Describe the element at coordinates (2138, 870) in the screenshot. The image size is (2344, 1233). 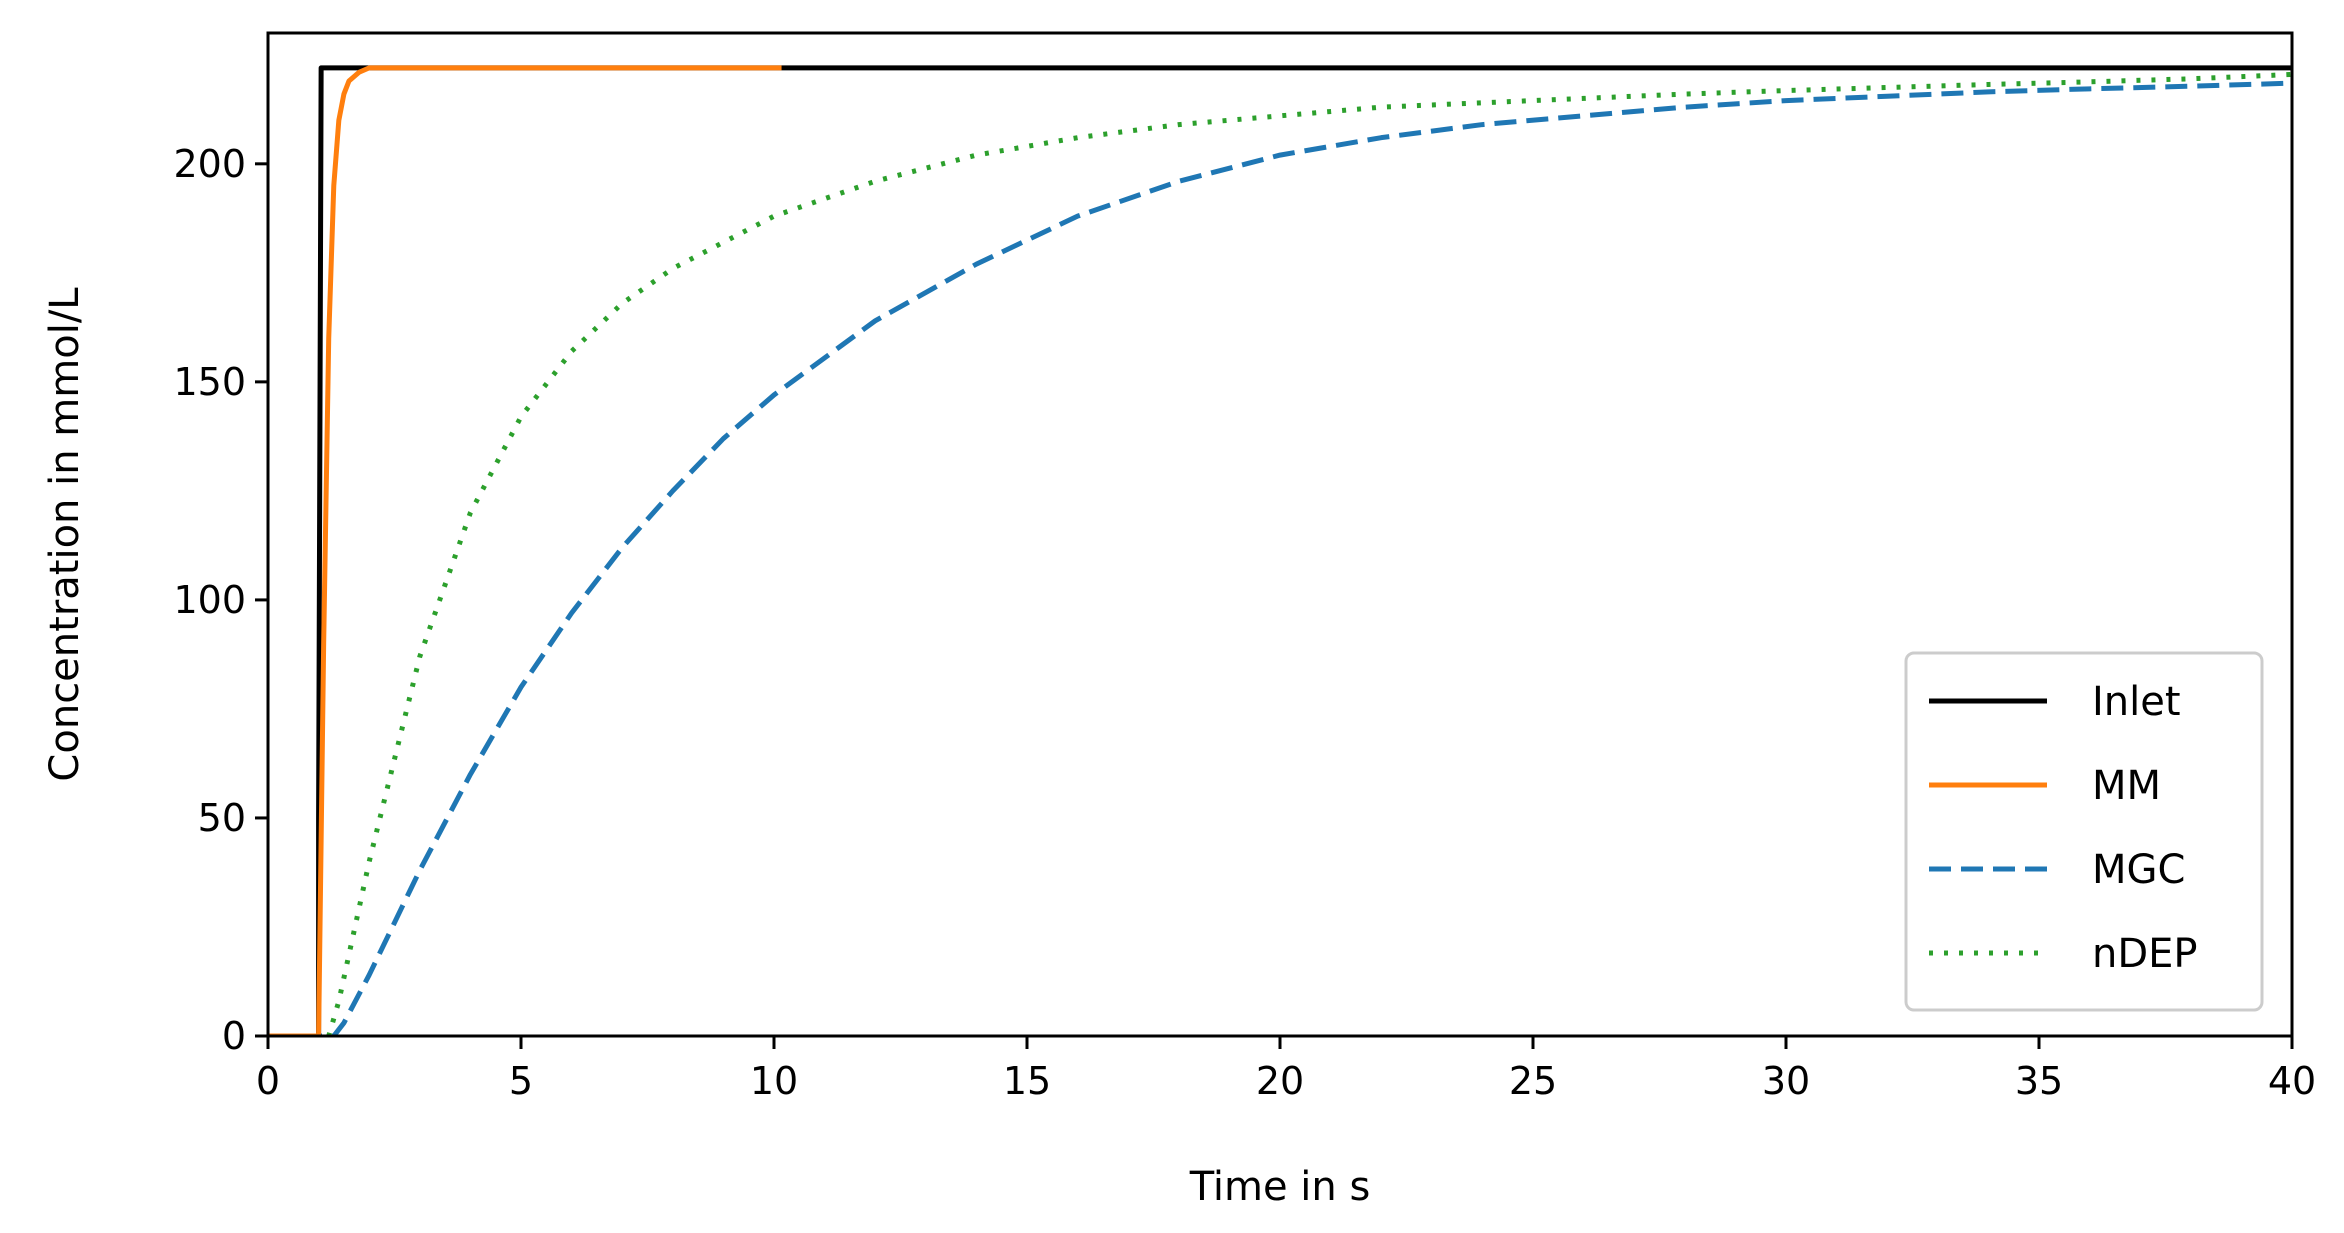
I see `legend-label-mgc: MGC` at that location.